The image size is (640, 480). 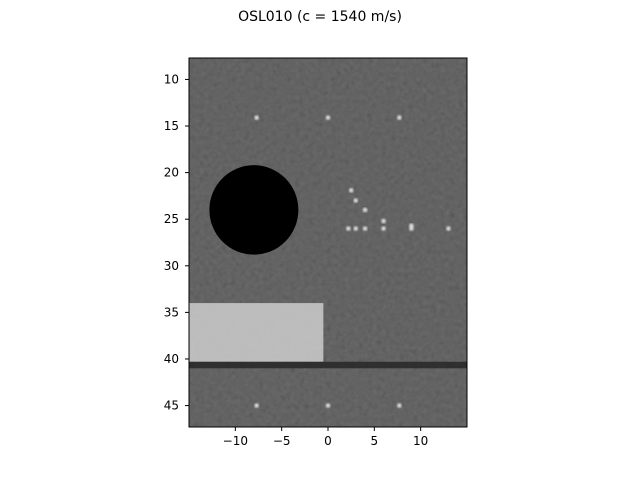 I want to click on y-tick-label: 35, so click(x=171, y=312).